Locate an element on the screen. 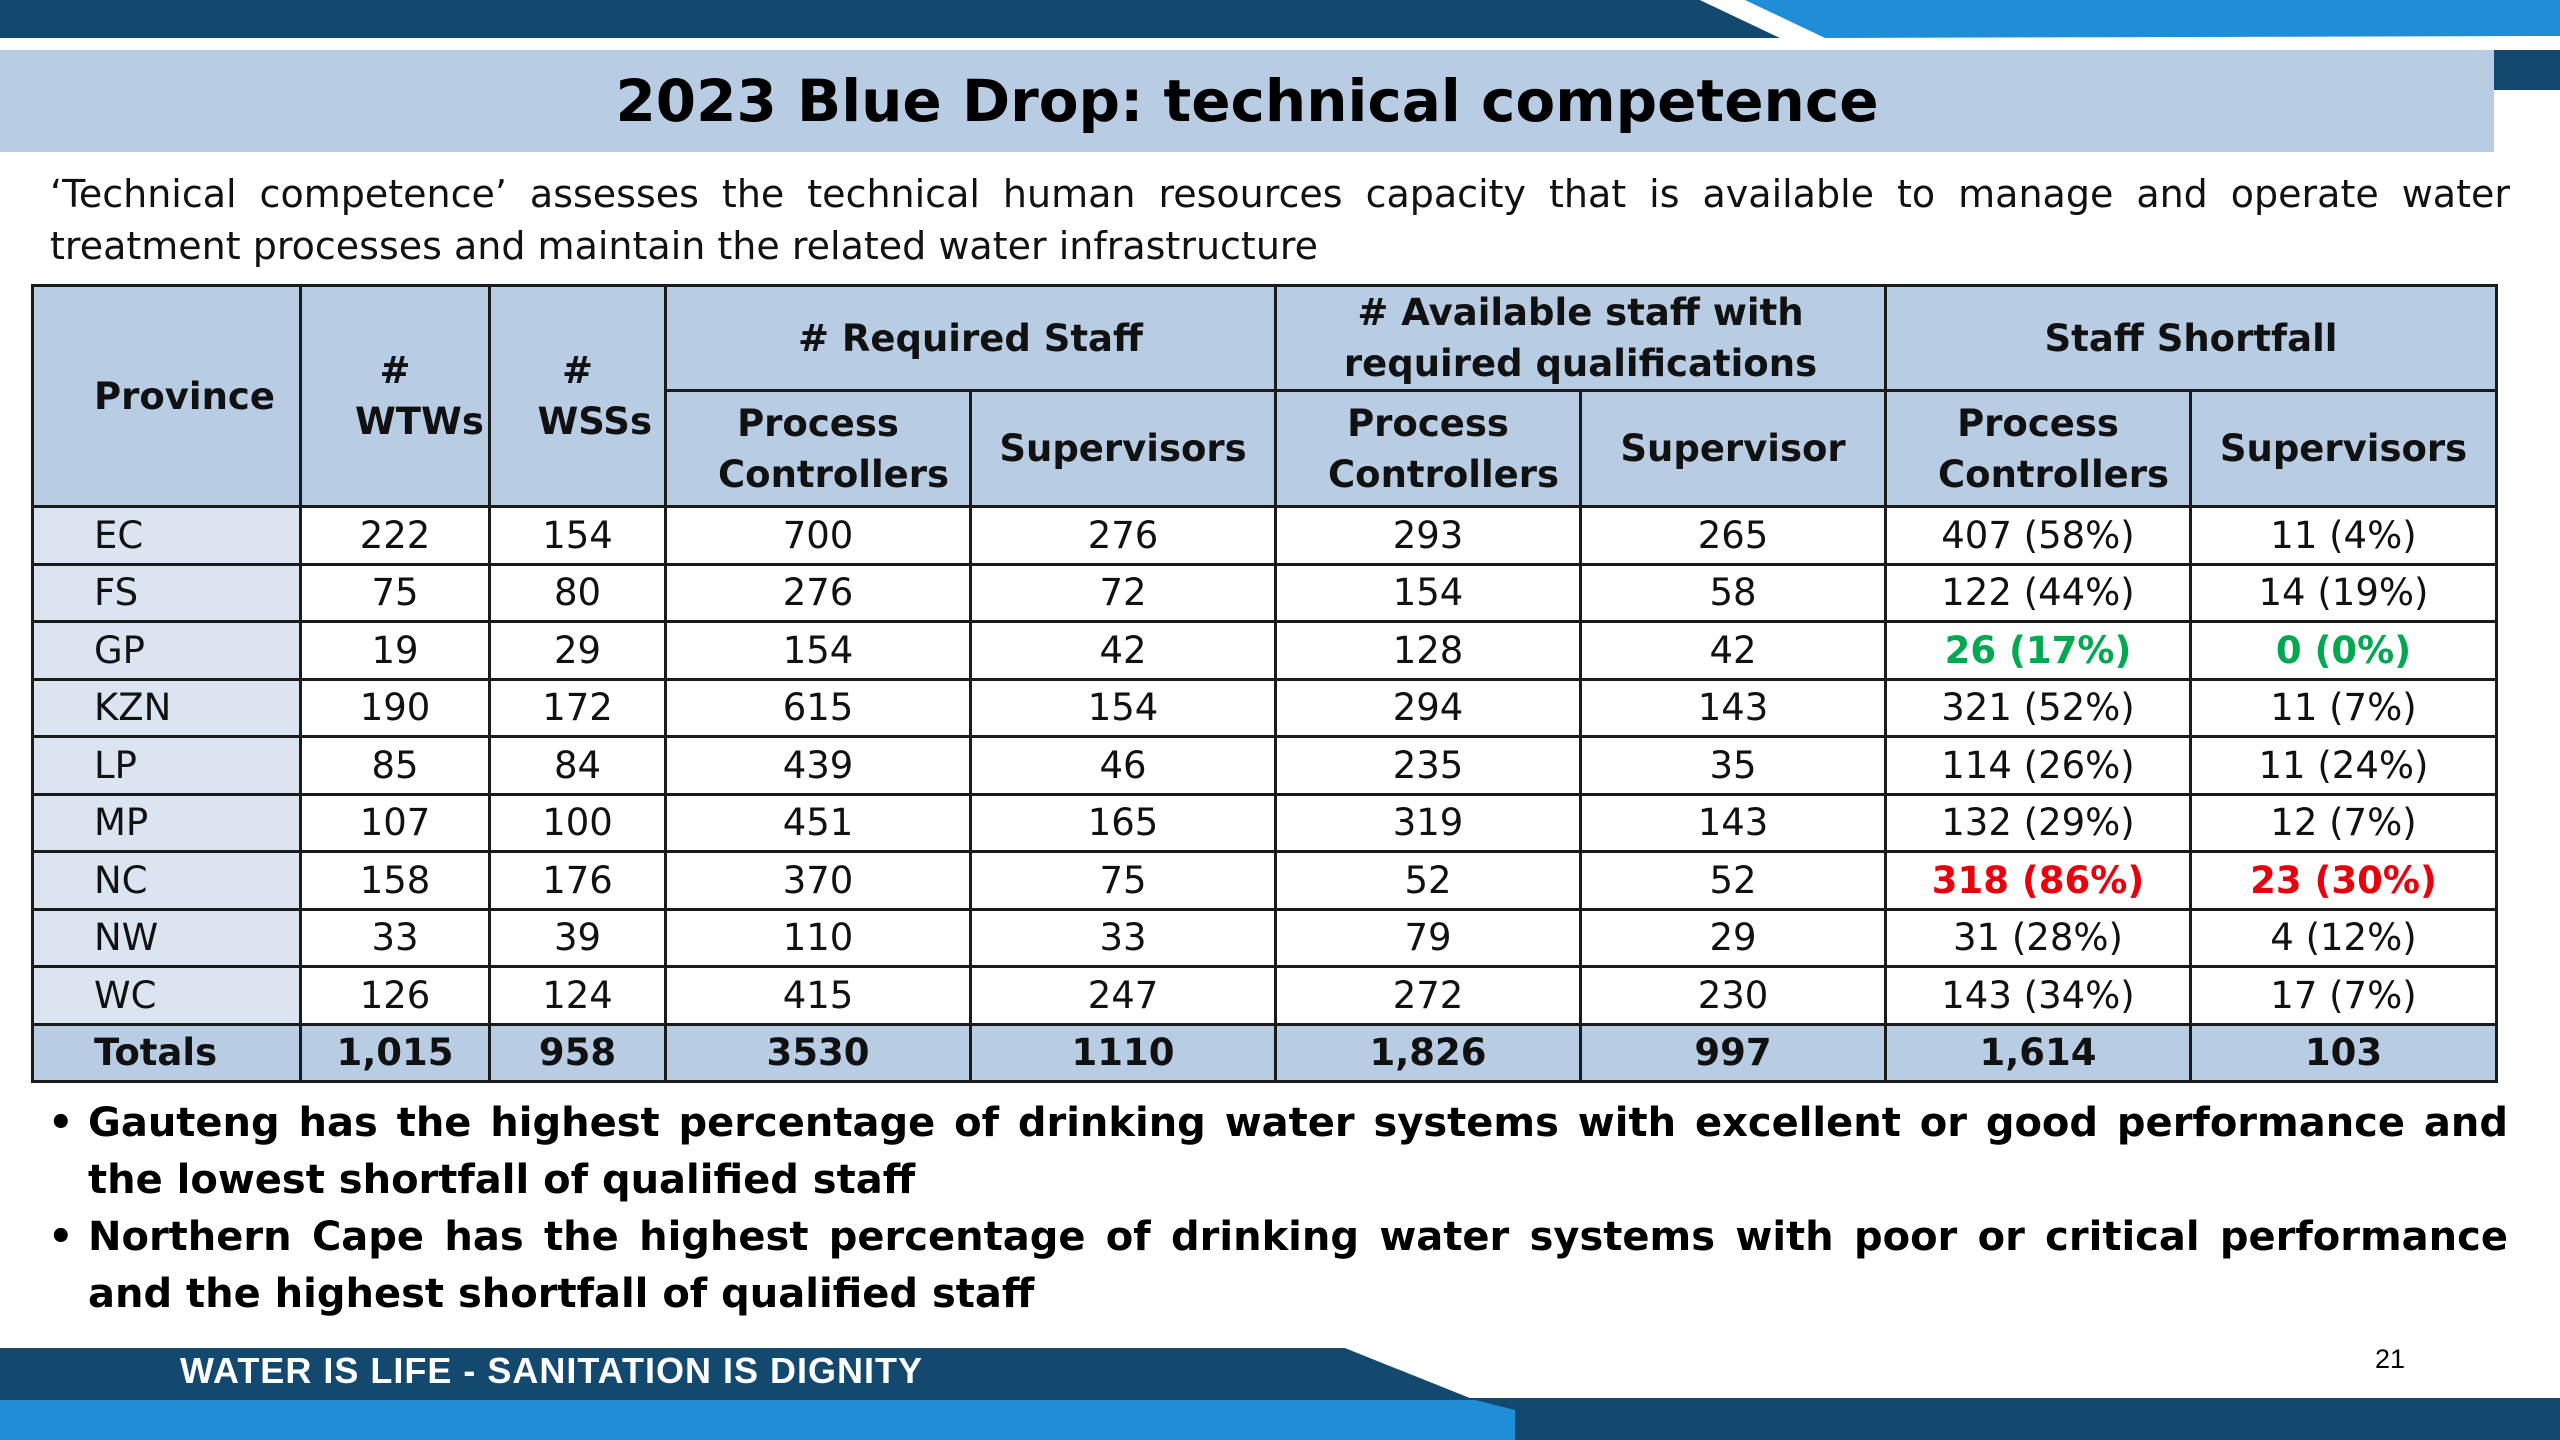  header-province: Province is located at coordinates (166, 396).